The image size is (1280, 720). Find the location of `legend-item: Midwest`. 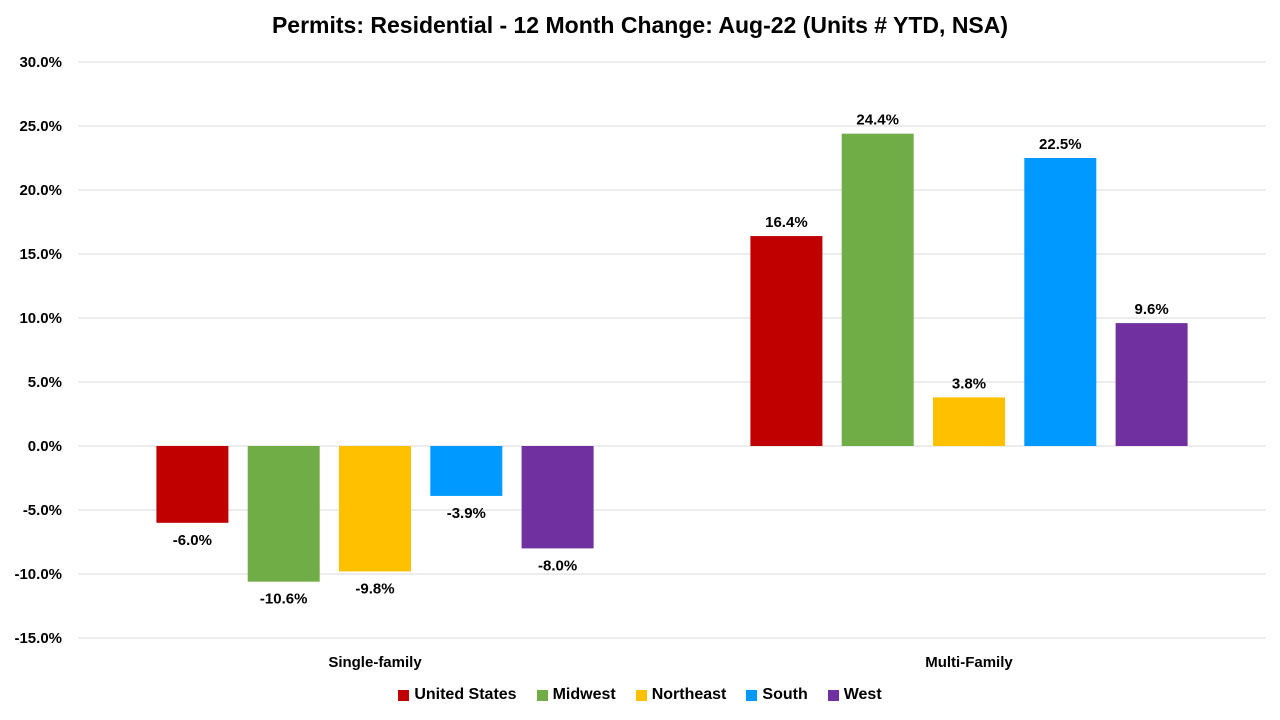

legend-item: Midwest is located at coordinates (576, 695).